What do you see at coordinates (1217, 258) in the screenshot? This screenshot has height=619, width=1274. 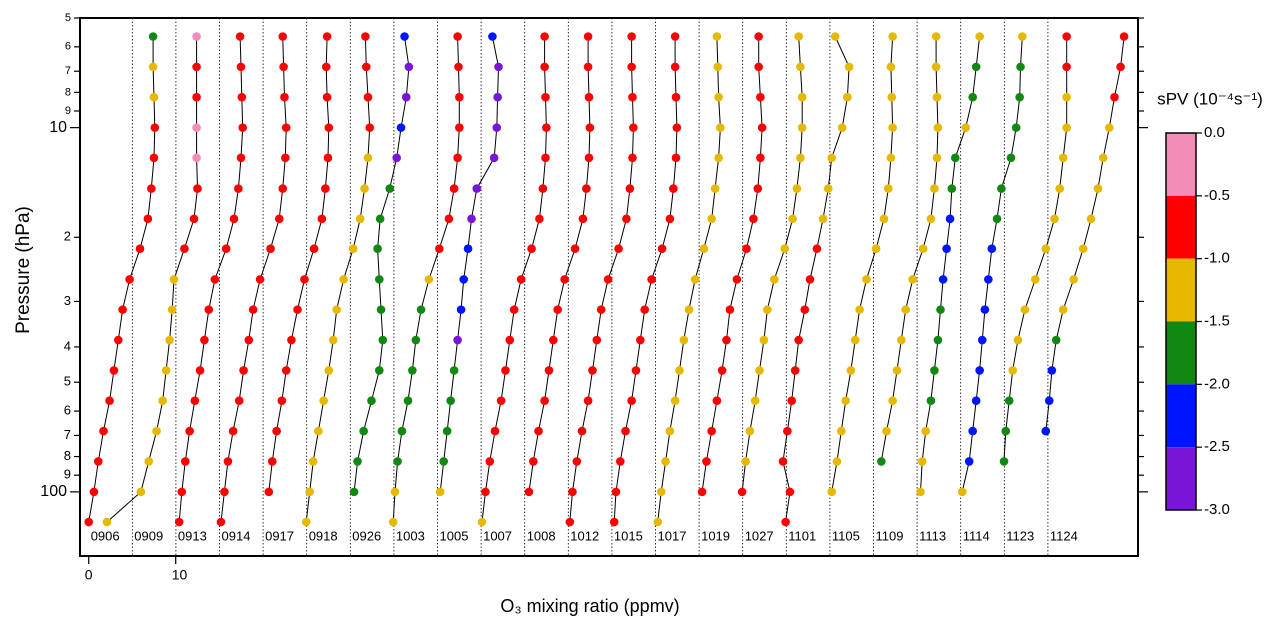 I see `colorbar-tick-label: -1.0` at bounding box center [1217, 258].